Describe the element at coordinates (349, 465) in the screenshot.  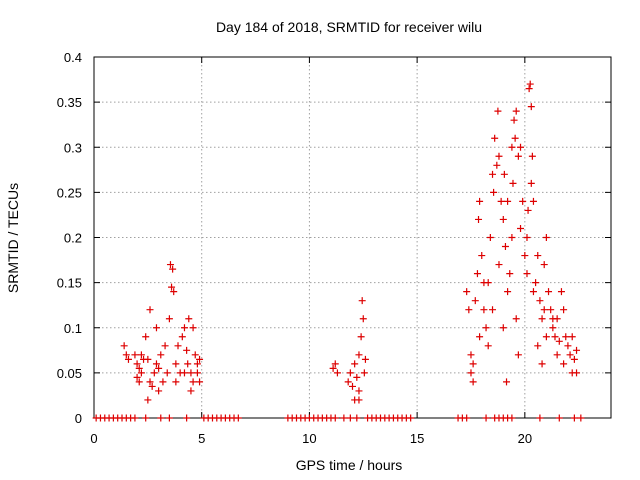
I see `x-axis-label: GPS time / hours` at that location.